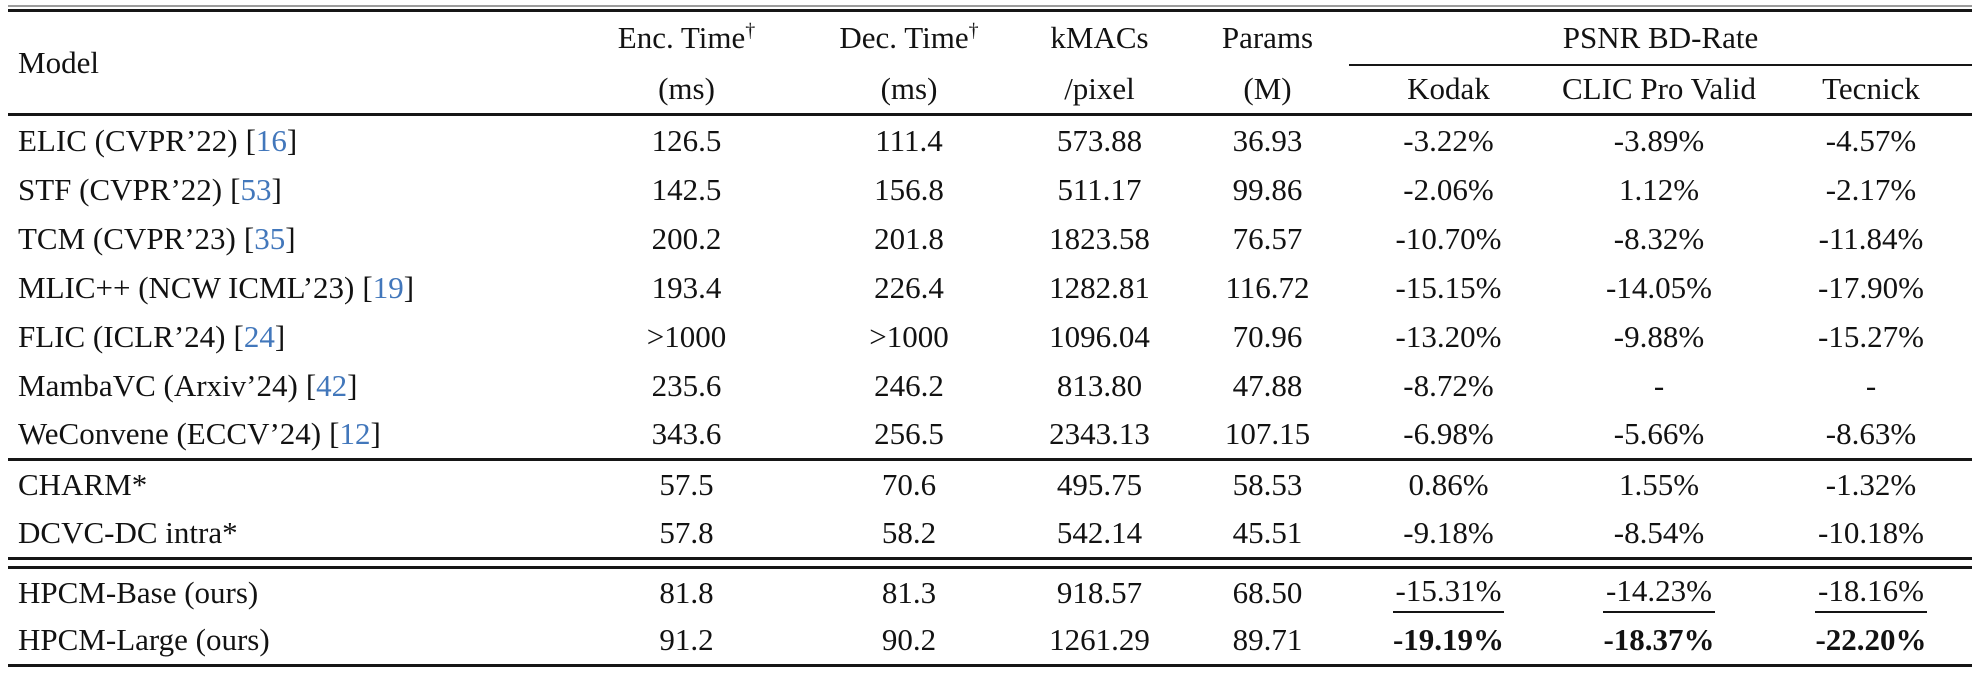  I want to click on params-cell: 58.53, so click(1267, 484).